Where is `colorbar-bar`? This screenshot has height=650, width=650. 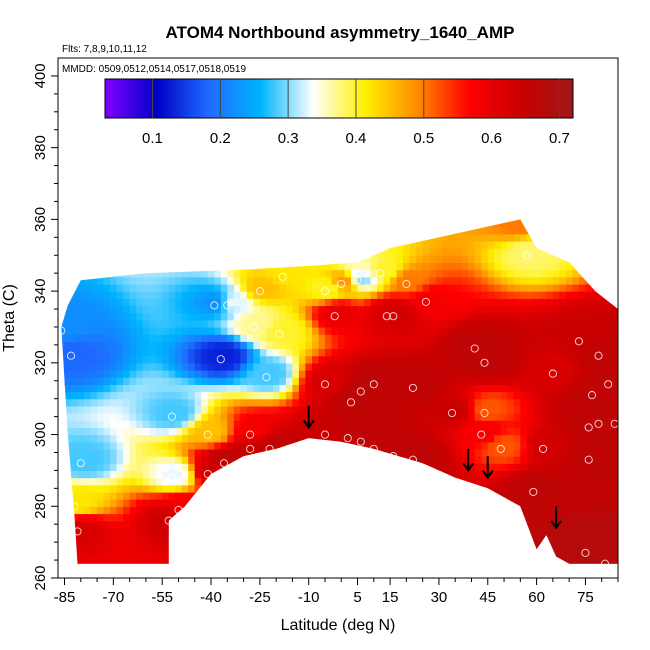 colorbar-bar is located at coordinates (339, 98).